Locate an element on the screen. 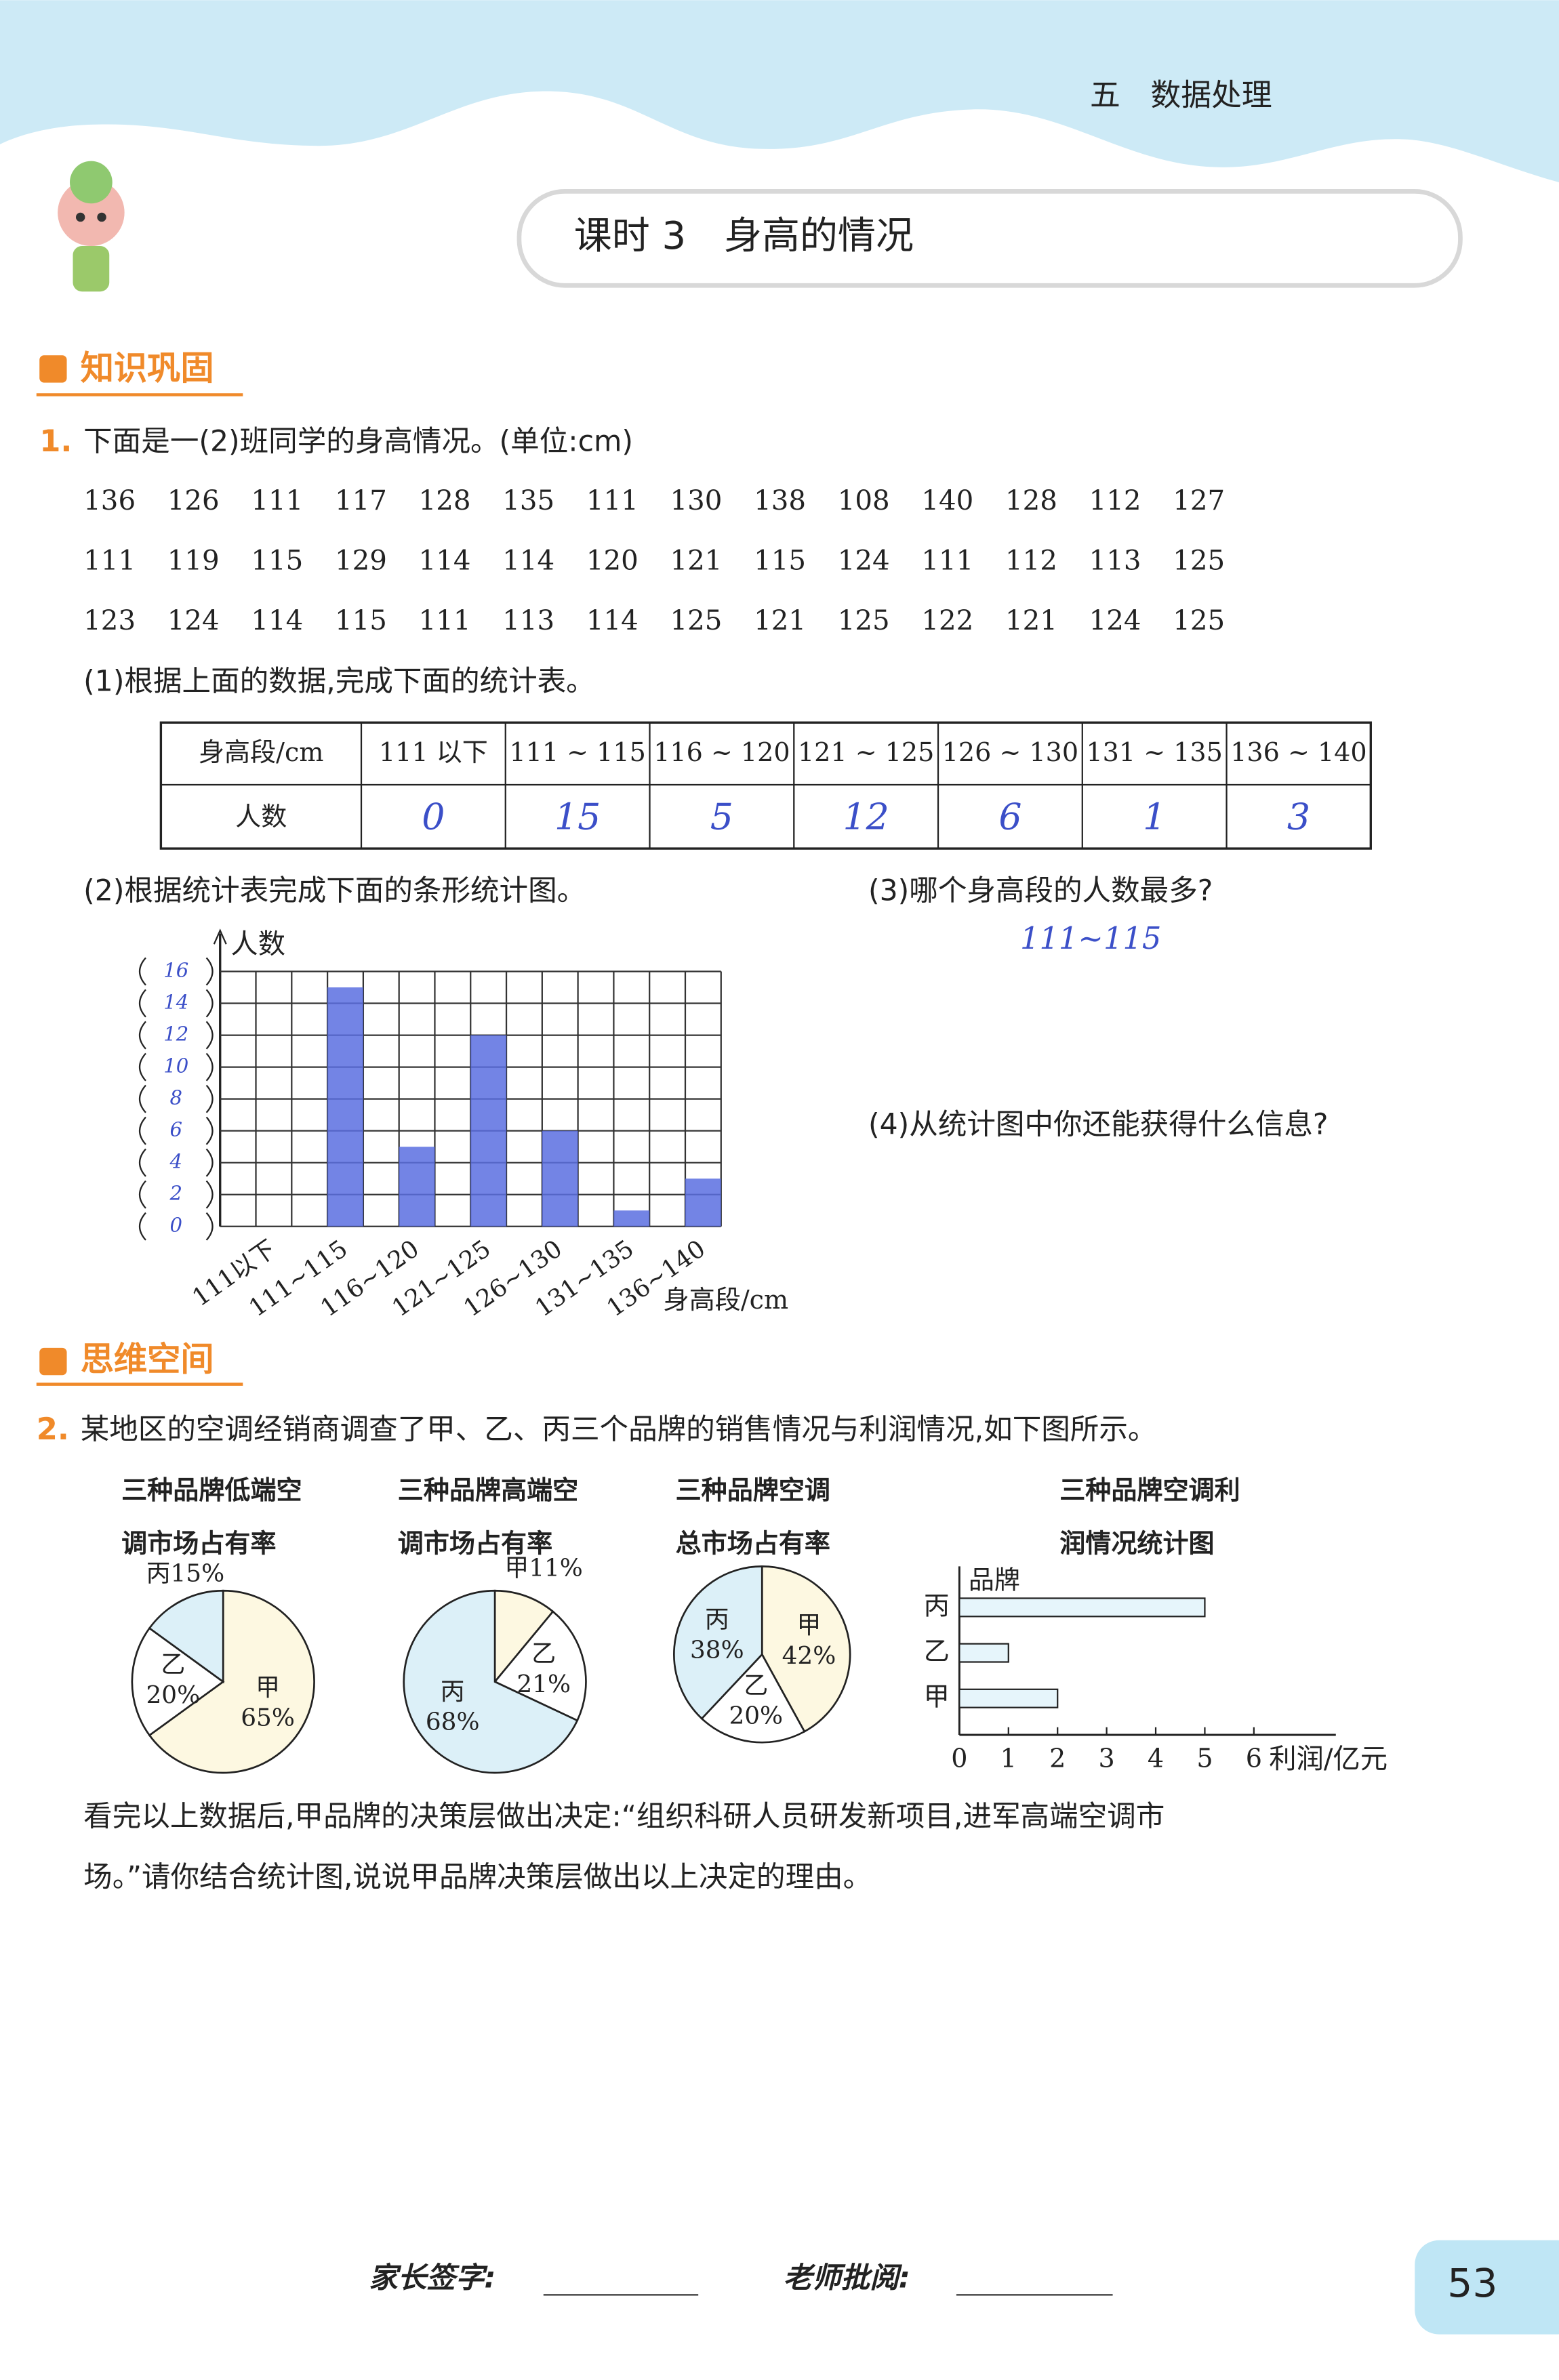  handwritten-count: 5 is located at coordinates (721, 817).